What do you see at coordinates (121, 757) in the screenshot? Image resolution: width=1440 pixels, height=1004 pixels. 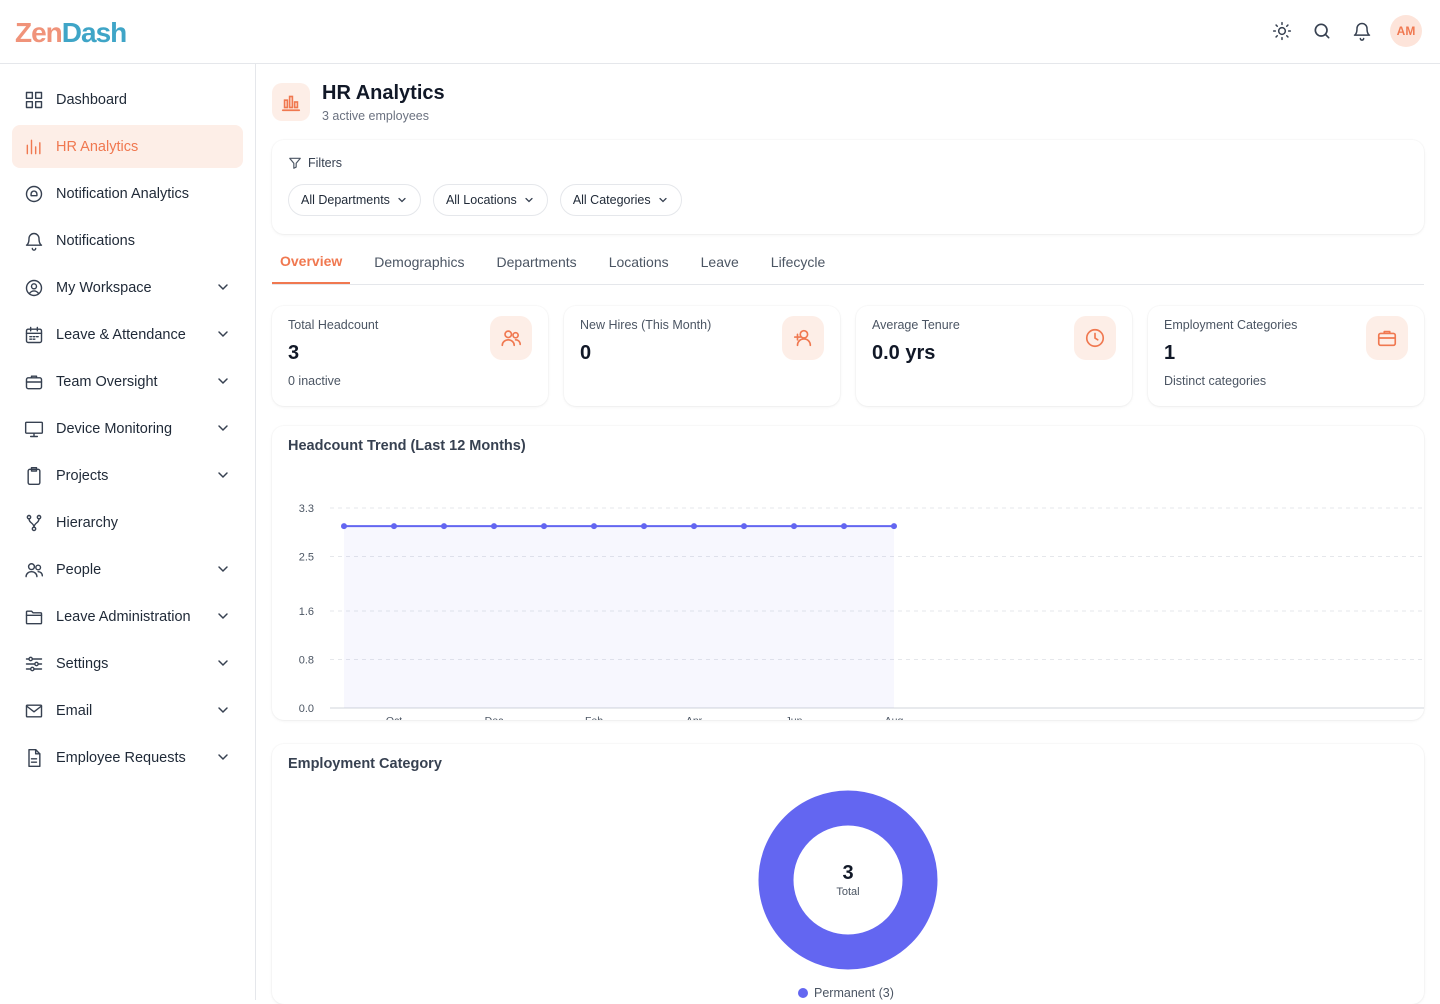 I see `sidebar-item-label: Employee Requests` at bounding box center [121, 757].